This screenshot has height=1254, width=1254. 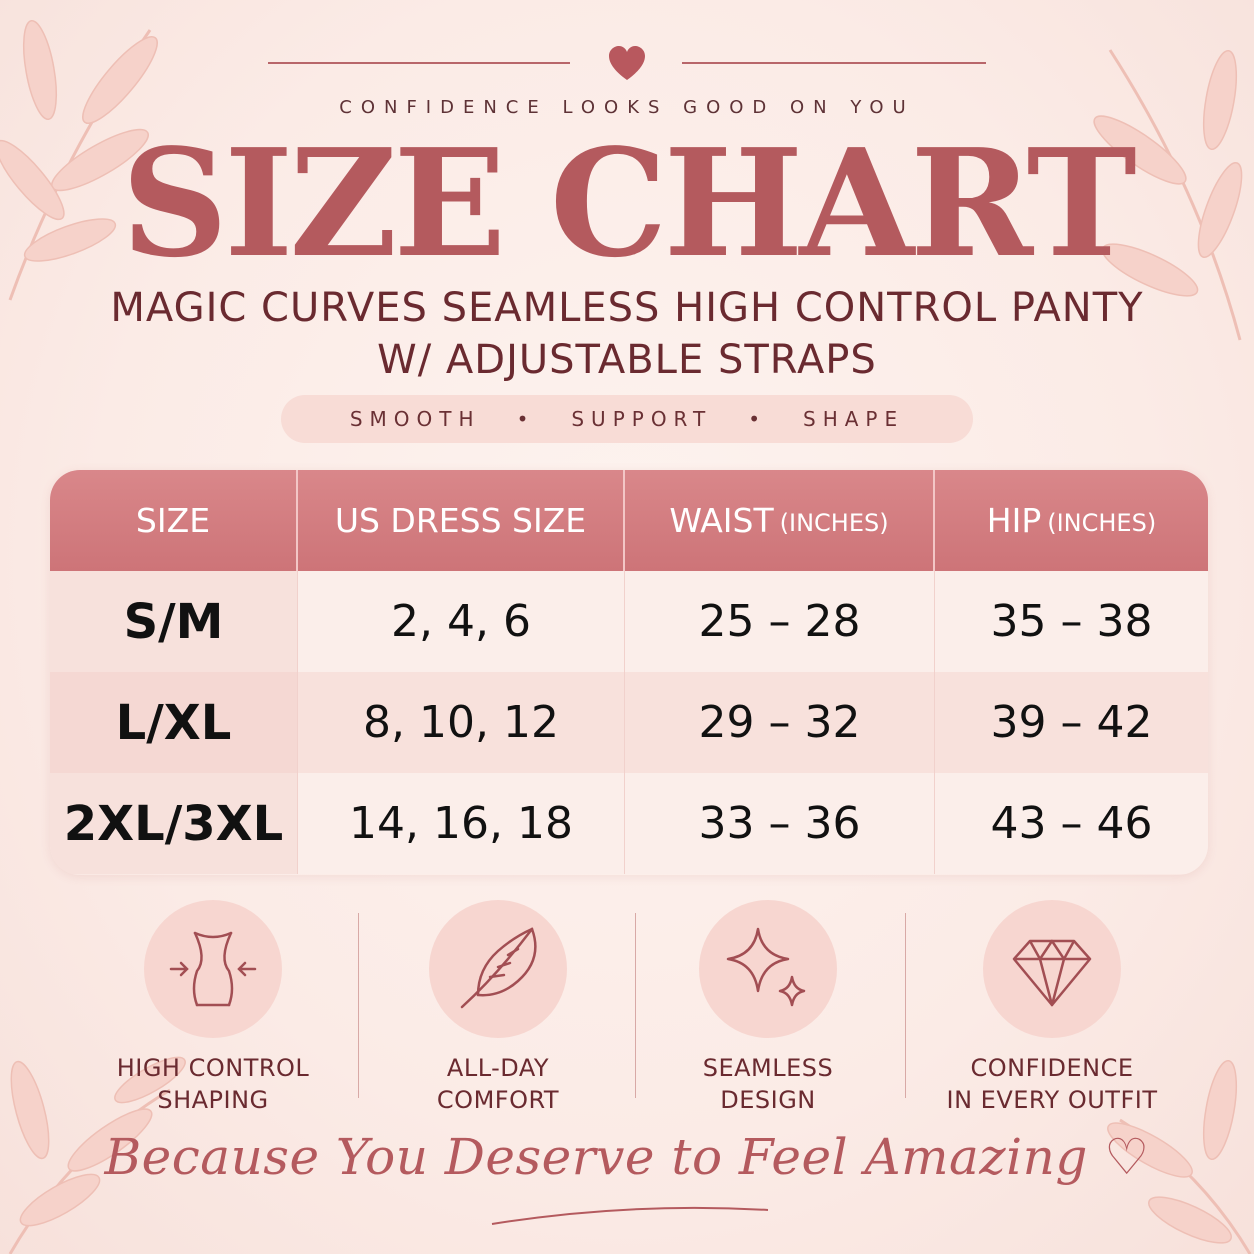 What do you see at coordinates (1168, 195) in the screenshot?
I see `leaf-top-right-icon` at bounding box center [1168, 195].